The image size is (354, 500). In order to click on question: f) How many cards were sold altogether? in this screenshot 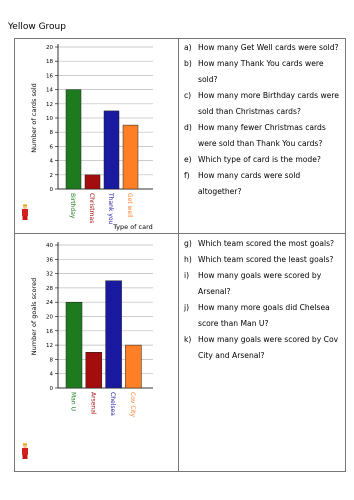, I will do `click(263, 184)`.